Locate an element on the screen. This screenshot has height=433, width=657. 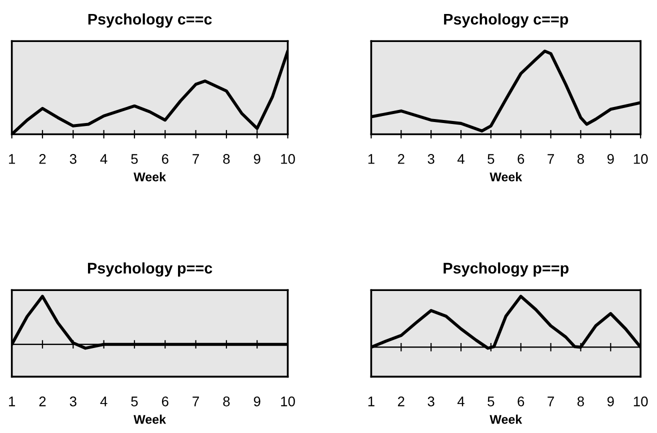
chart-title: Psychology p==c is located at coordinates (150, 269).